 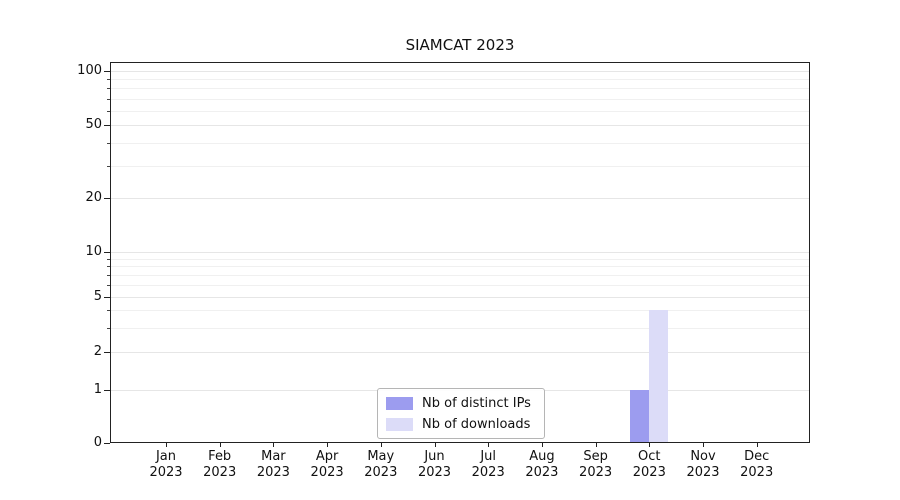 What do you see at coordinates (542, 464) in the screenshot?
I see `x-tick-label: Aug 2023` at bounding box center [542, 464].